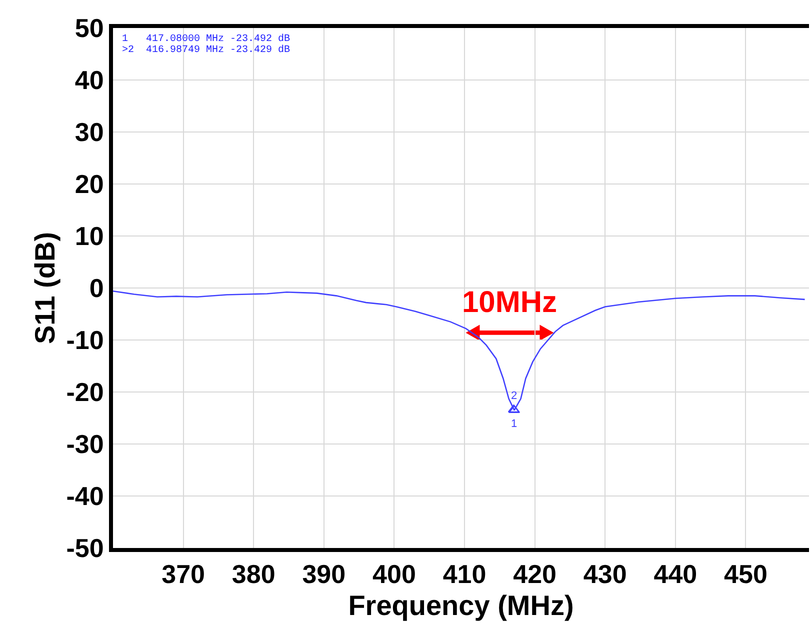  What do you see at coordinates (85, 392) in the screenshot?
I see `y-tick-label: -20` at bounding box center [85, 392].